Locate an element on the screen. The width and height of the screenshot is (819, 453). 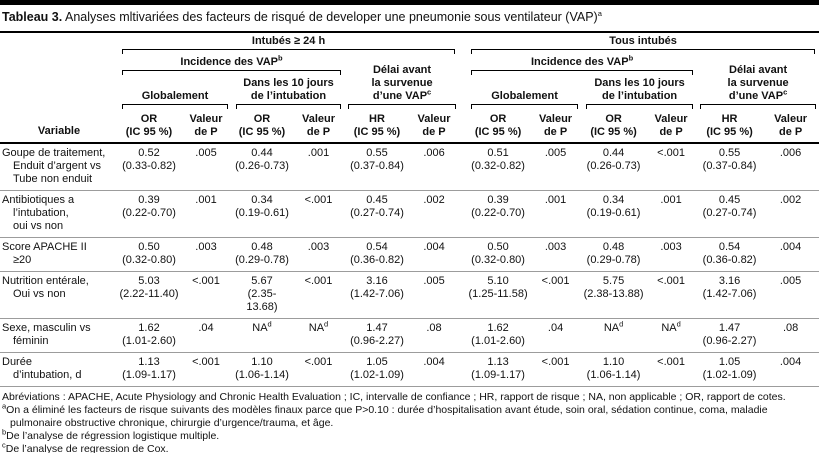
or-ci-cell: 0.51 (0.32-0.82) is located at coordinates (498, 167).